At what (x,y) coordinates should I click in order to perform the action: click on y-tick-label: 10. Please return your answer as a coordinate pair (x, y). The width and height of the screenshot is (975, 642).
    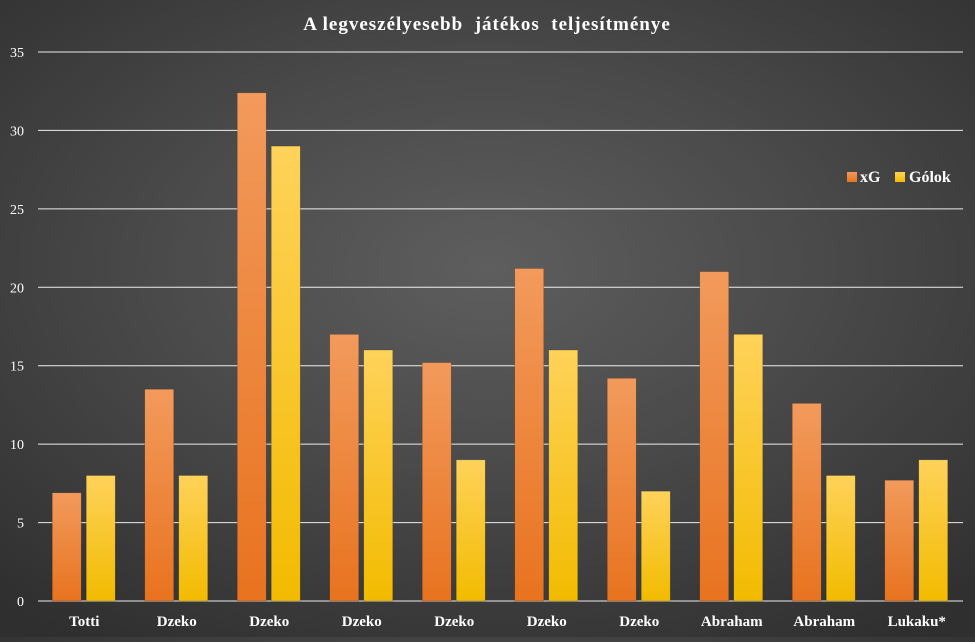
    Looking at the image, I should click on (17, 445).